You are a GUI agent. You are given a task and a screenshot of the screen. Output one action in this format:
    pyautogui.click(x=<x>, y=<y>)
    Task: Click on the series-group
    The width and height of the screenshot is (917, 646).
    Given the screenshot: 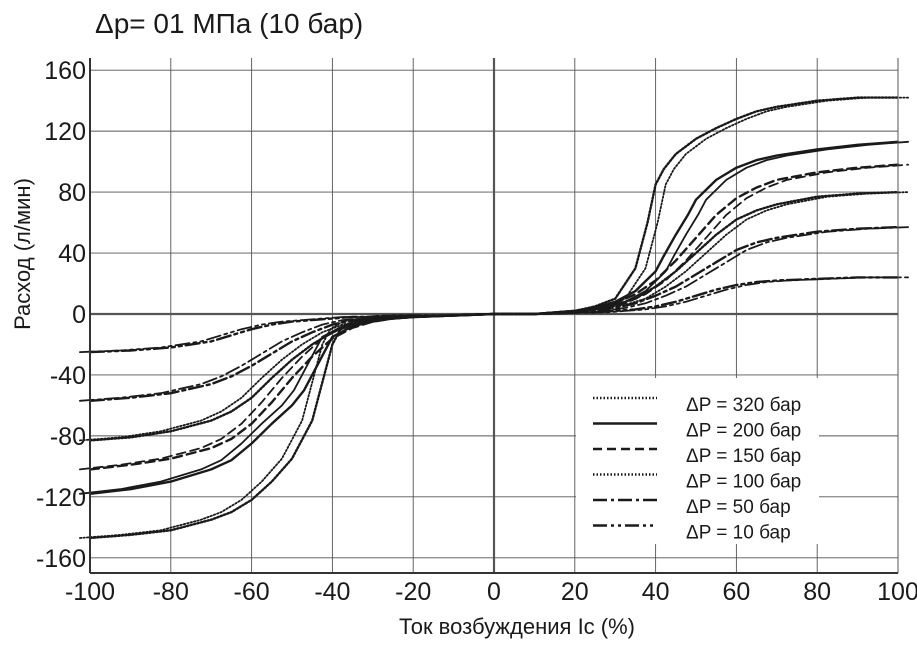 What is the action you would take?
    pyautogui.click(x=494, y=315)
    